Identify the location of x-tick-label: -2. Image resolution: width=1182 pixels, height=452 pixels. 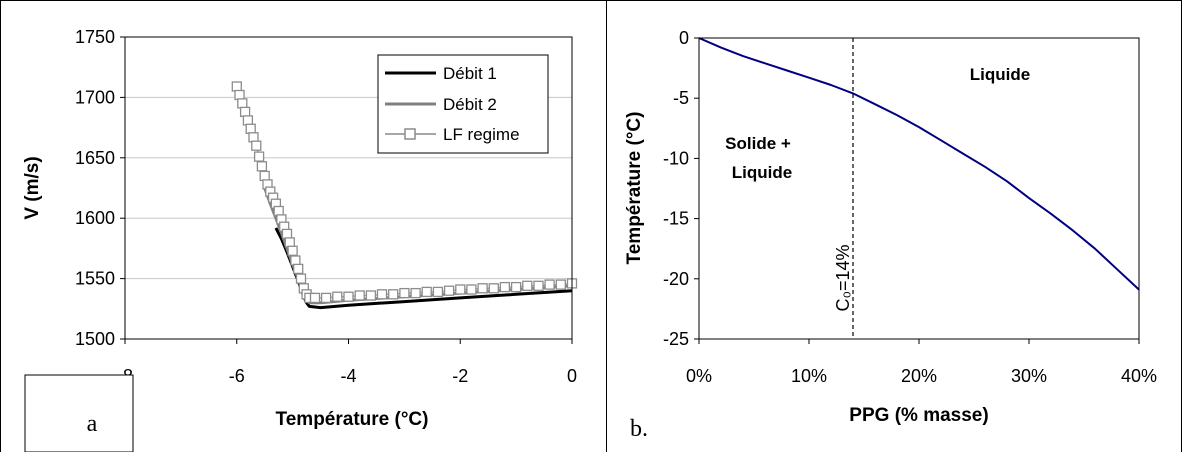
(460, 376).